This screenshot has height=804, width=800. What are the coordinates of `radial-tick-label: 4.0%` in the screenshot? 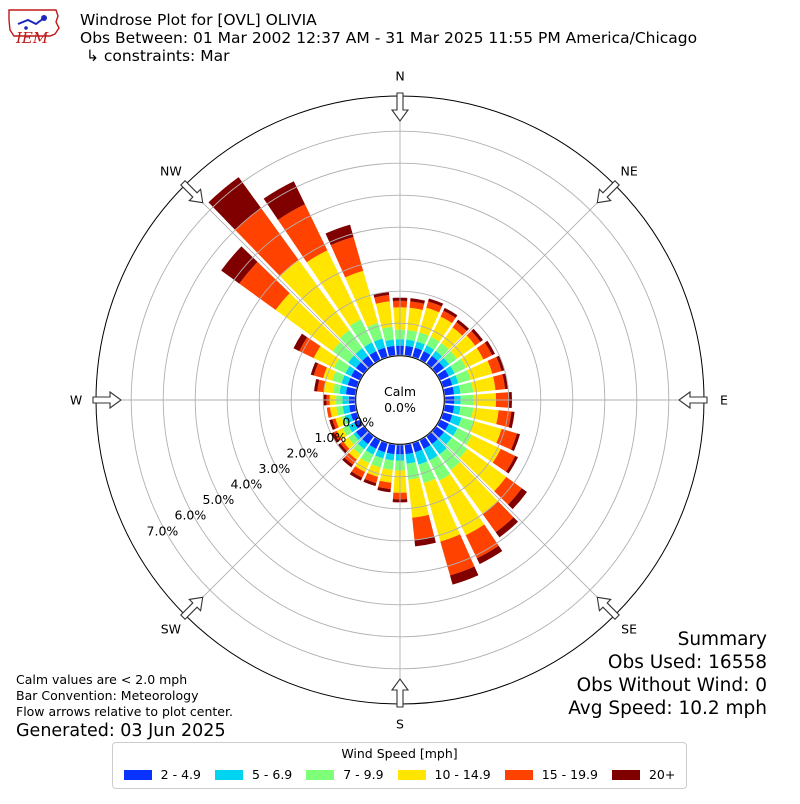 It's located at (246, 484).